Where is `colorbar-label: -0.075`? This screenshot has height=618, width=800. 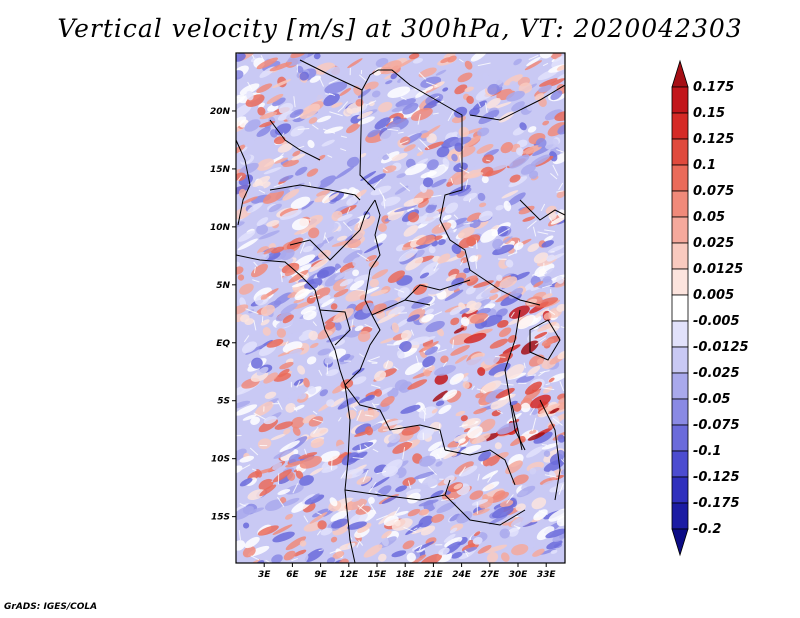 colorbar-label: -0.075 is located at coordinates (716, 425).